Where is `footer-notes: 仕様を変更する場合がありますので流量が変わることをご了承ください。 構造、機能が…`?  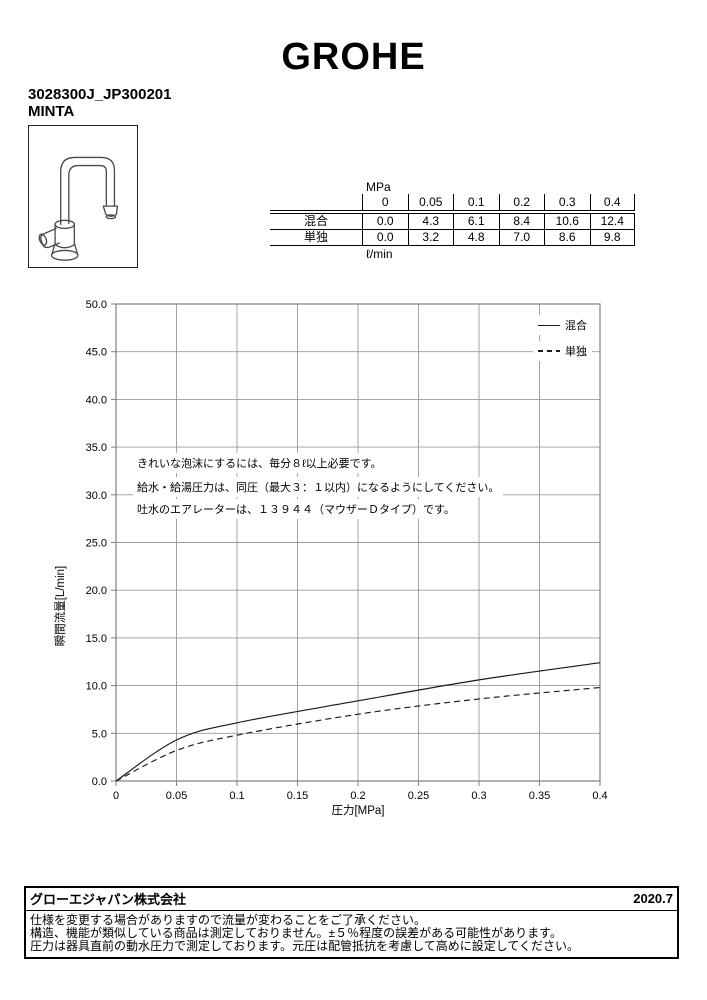 footer-notes: 仕様を変更する場合がありますので流量が変わることをご了承ください。 構造、機能が… is located at coordinates (351, 934).